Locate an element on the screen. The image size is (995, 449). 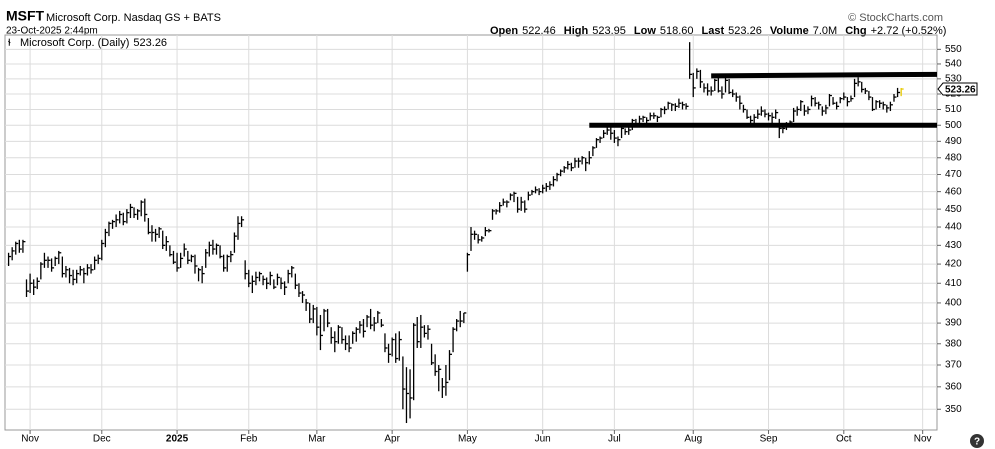
timestamp: 23-Oct-2025 2:44pm is located at coordinates (52, 31).